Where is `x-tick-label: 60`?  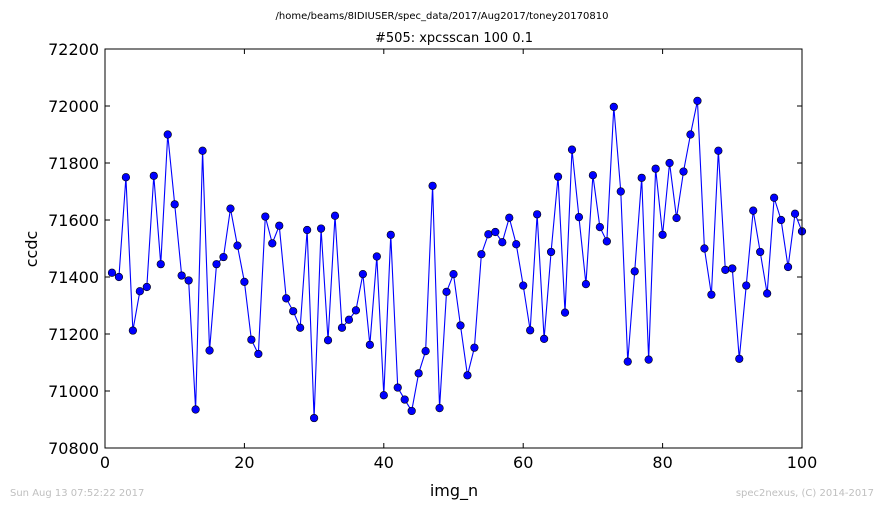 x-tick-label: 60 is located at coordinates (523, 462).